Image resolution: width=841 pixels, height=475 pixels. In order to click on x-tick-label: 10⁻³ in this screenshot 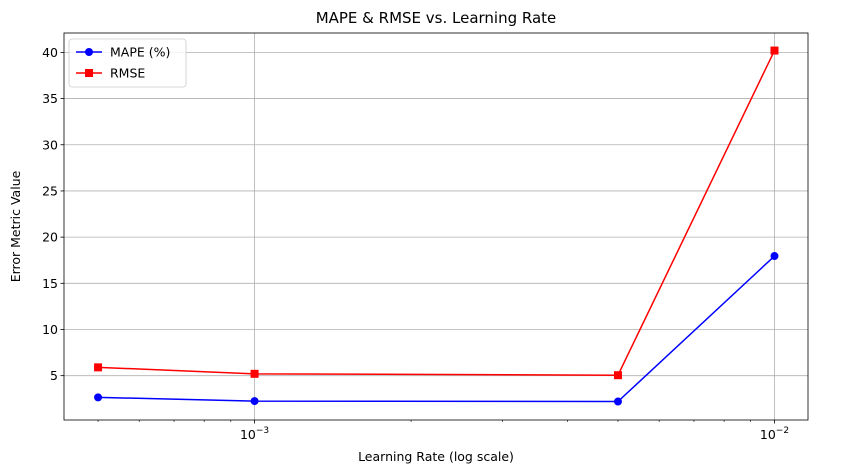, I will do `click(254, 434)`.